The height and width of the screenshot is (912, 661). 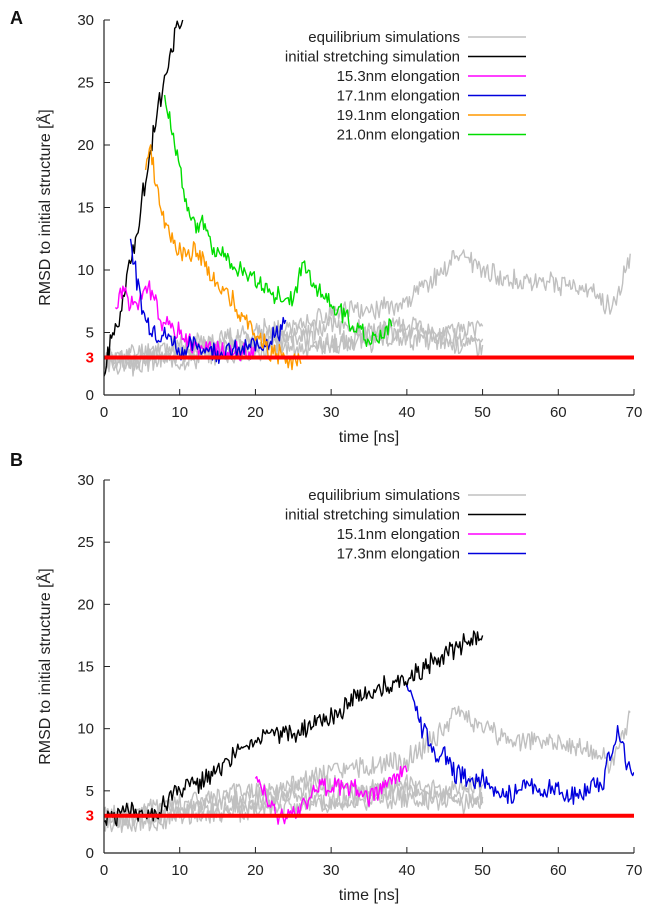 What do you see at coordinates (398, 76) in the screenshot?
I see `legend-label: 15.3nm elongation` at bounding box center [398, 76].